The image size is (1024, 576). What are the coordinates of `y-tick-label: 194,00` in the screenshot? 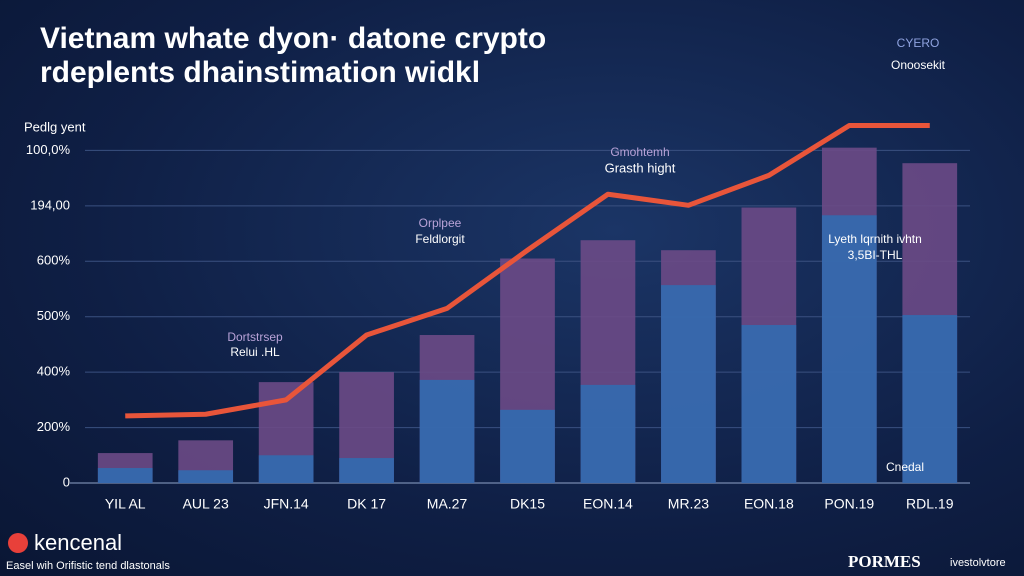 It's located at (50, 204).